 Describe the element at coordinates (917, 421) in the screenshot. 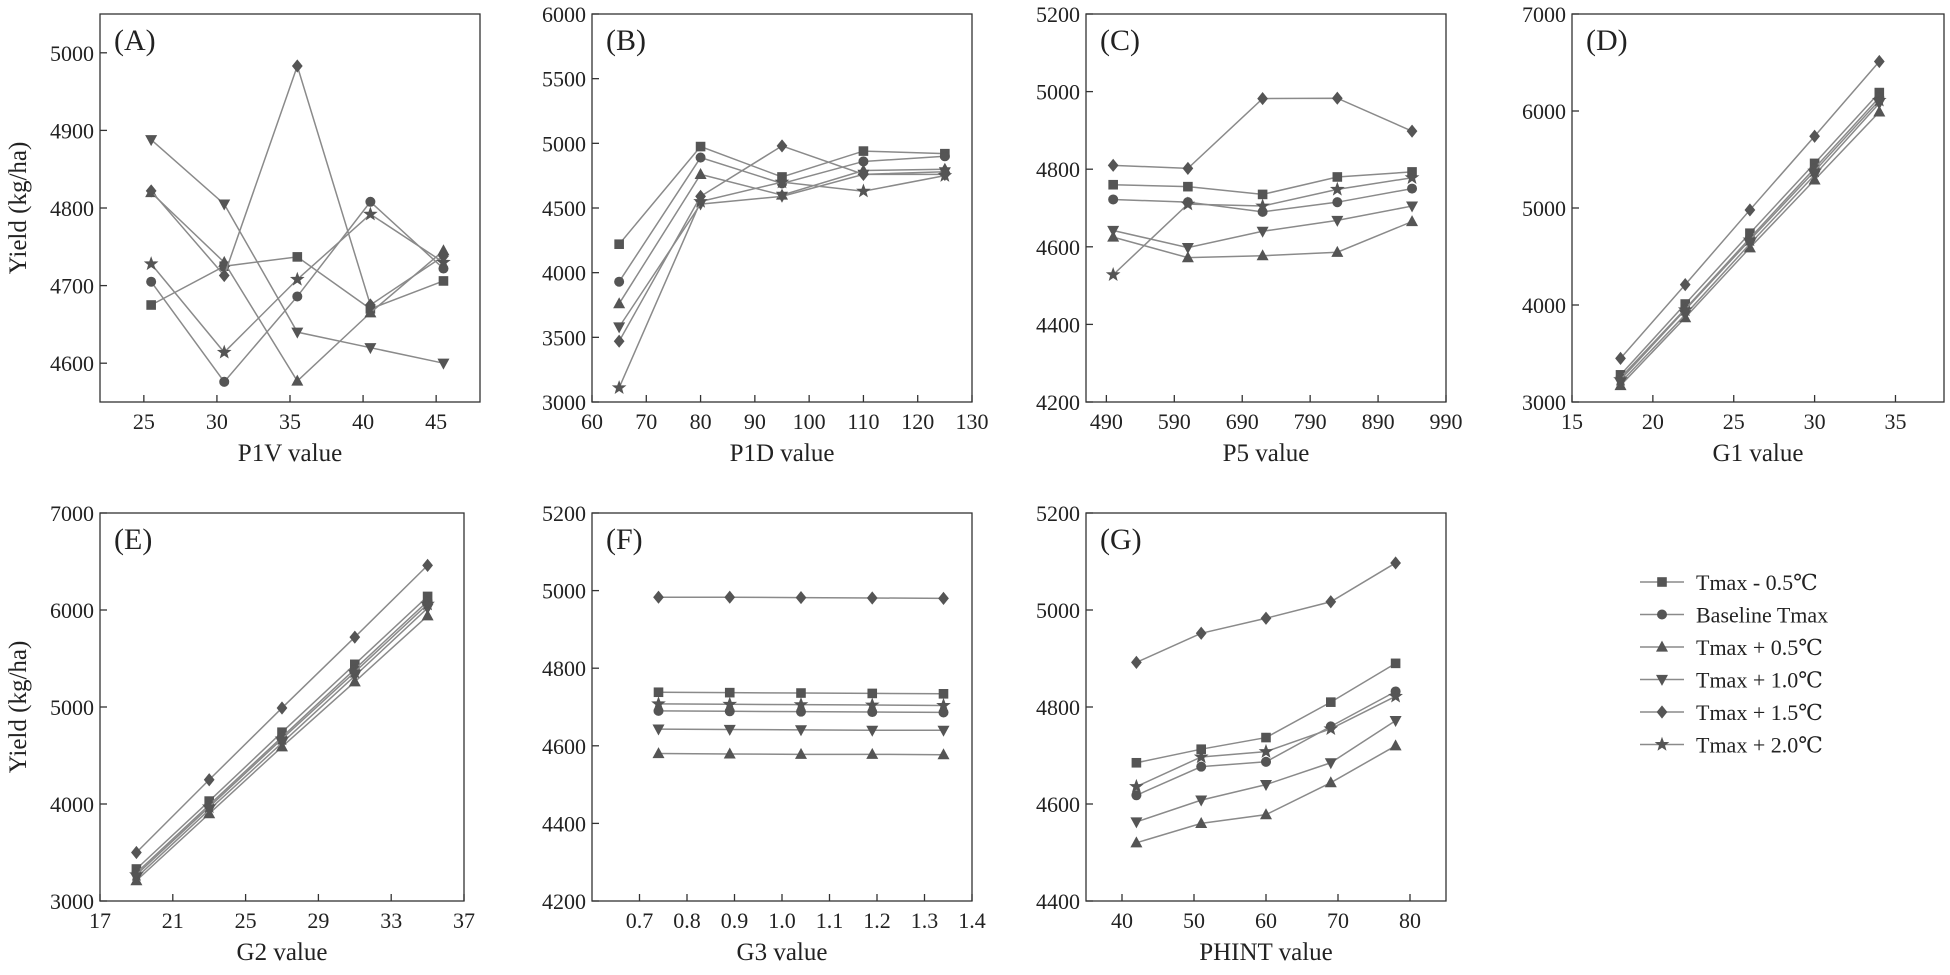

I see `x-tick-label: 120` at that location.